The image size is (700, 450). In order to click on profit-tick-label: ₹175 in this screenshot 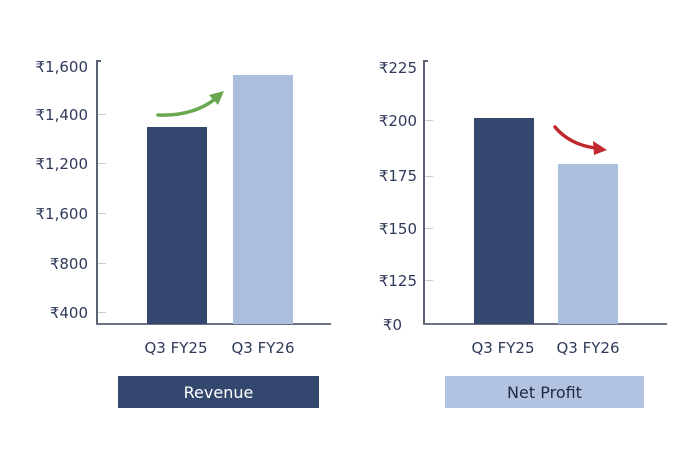, I will do `click(397, 176)`.